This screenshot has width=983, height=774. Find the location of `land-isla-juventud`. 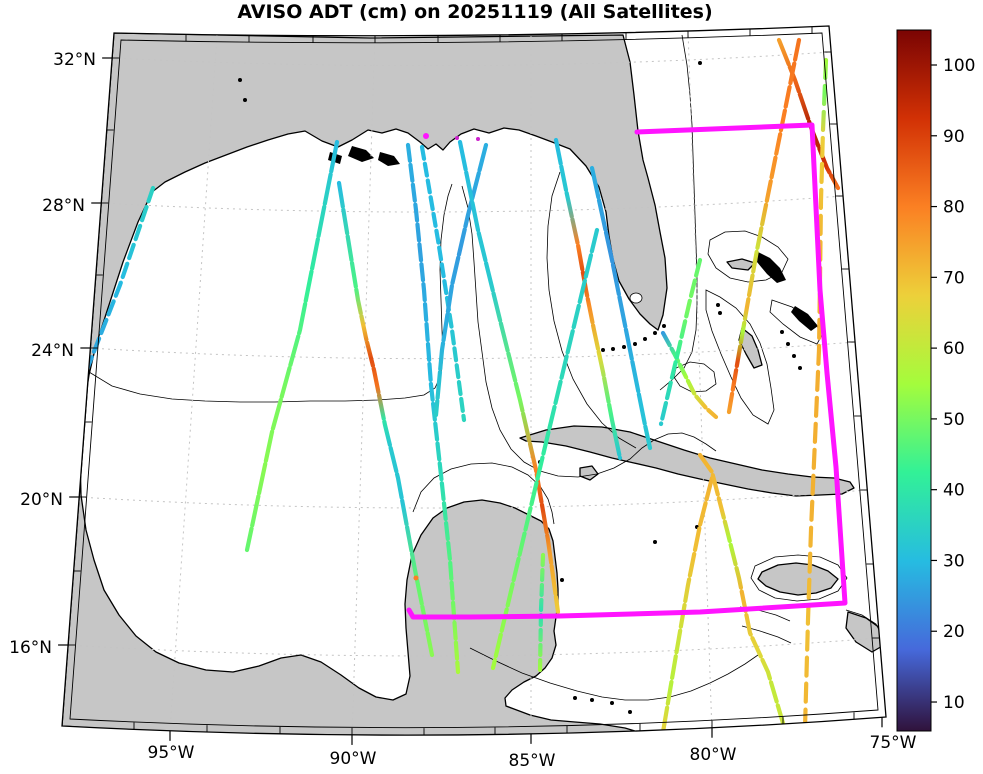

land-isla-juventud is located at coordinates (589, 473).